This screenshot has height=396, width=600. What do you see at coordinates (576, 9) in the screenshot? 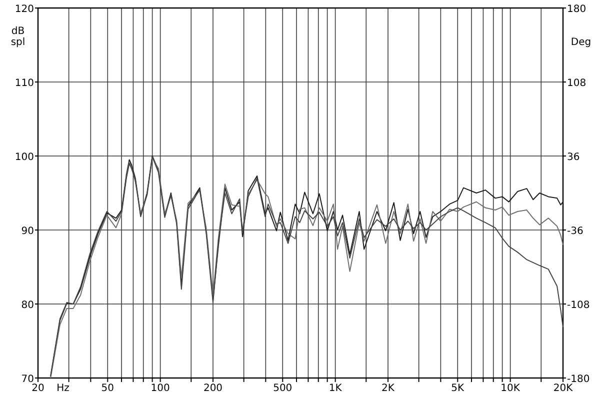
I see `y2-tick-label: 180` at bounding box center [576, 9].